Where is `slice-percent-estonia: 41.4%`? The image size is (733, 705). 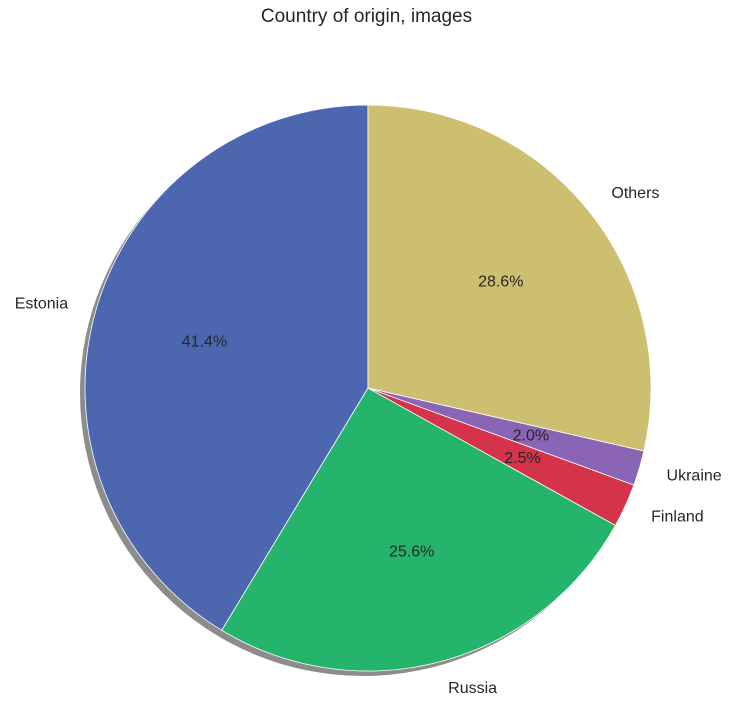 slice-percent-estonia: 41.4% is located at coordinates (204, 342).